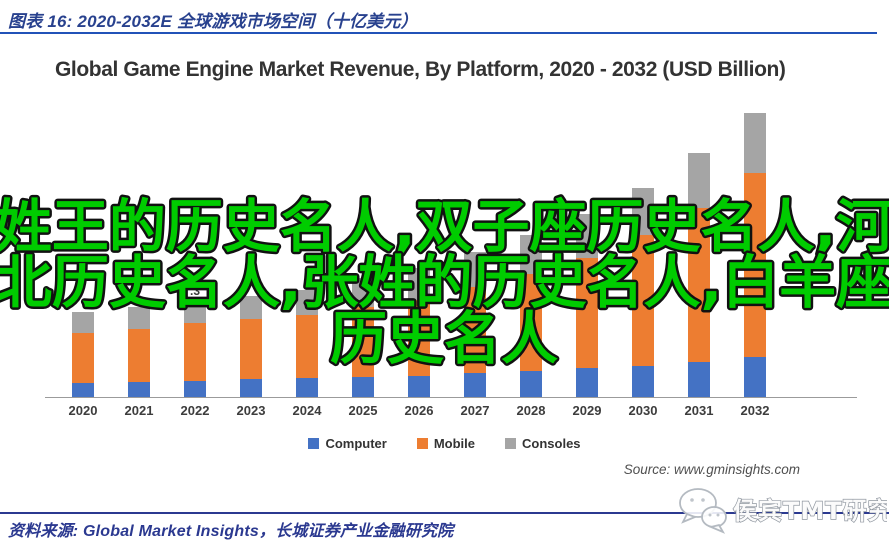  I want to click on legend-swatch-computer, so click(314, 443).